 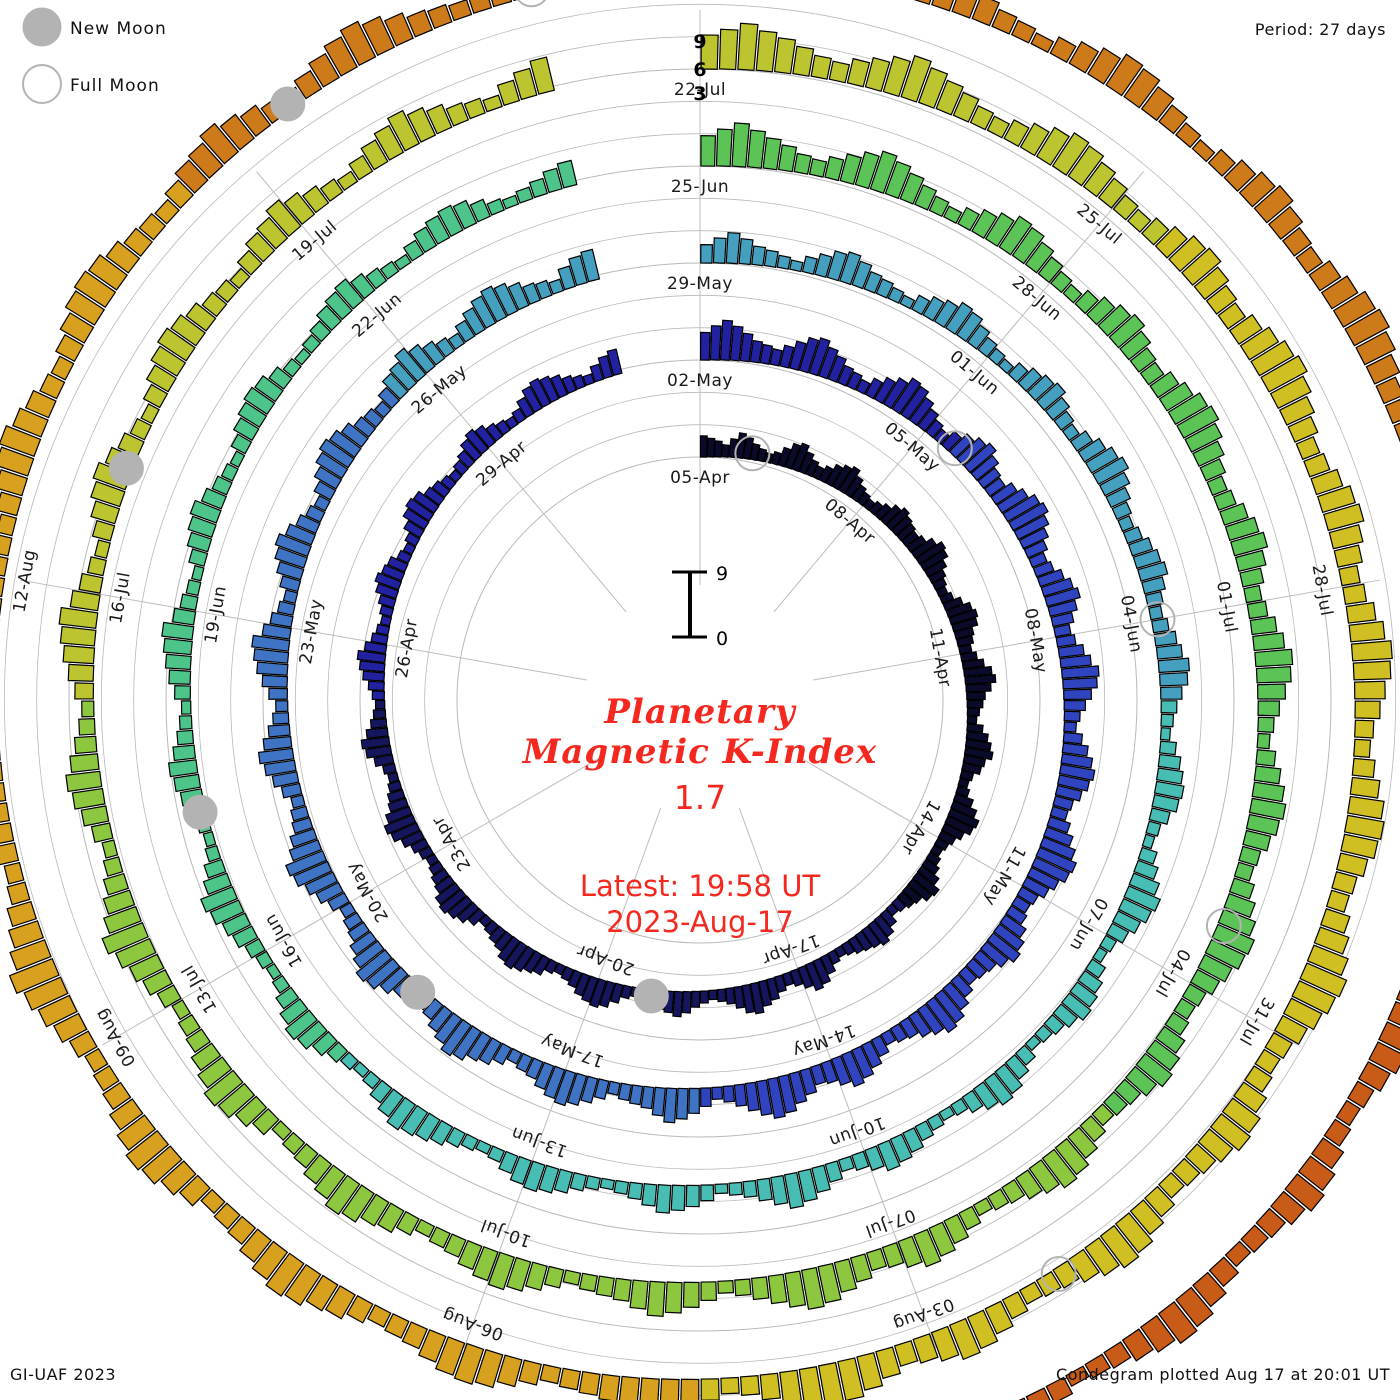 I want to click on spiral-date-label: 05-Apr, so click(x=700, y=478).